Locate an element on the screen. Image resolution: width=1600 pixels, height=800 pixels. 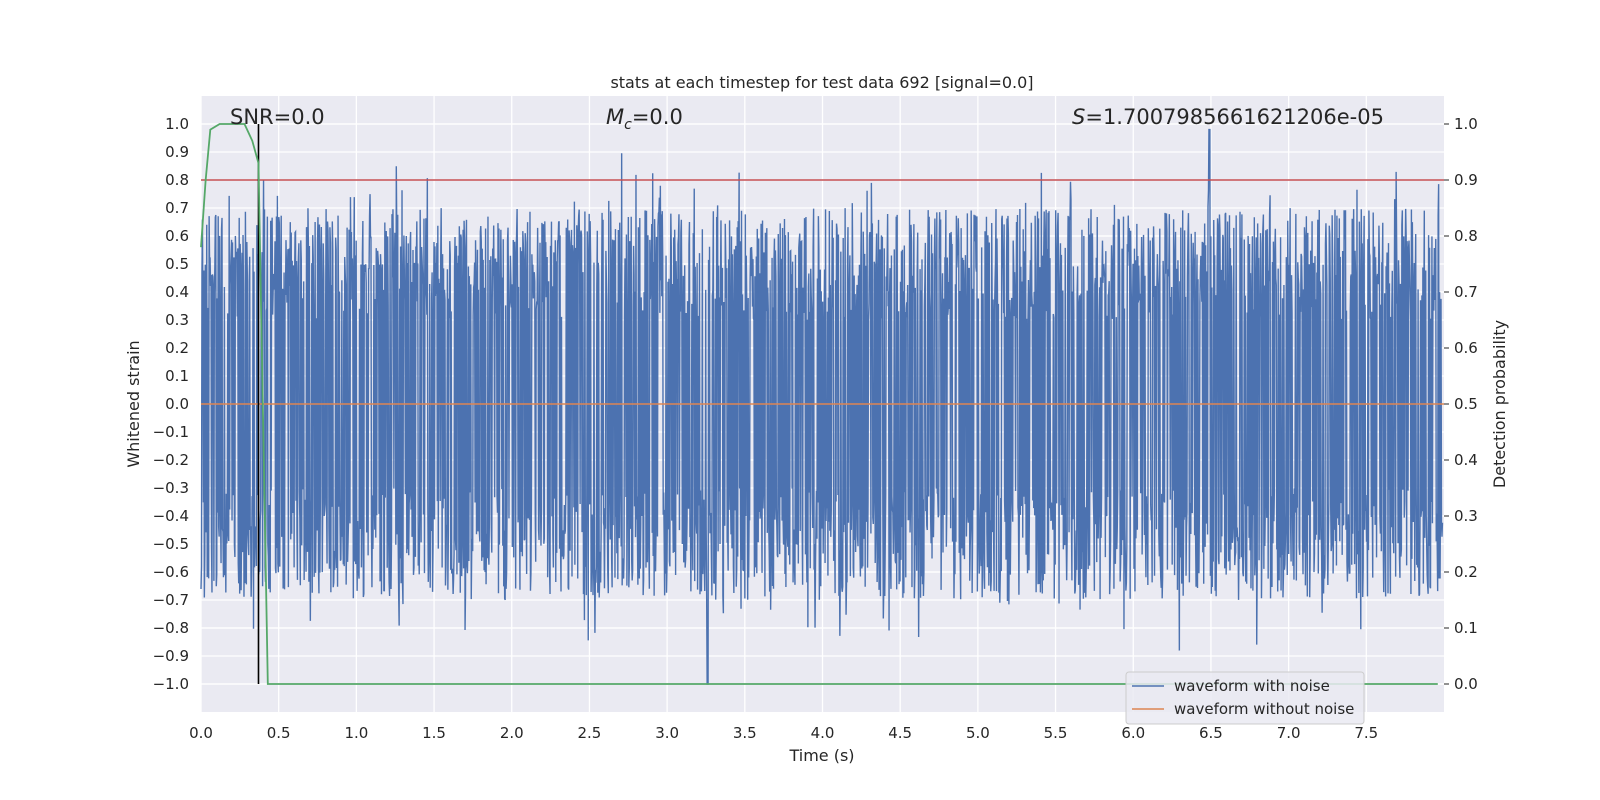
y-left-tick-label: 0.9 is located at coordinates (177, 152).